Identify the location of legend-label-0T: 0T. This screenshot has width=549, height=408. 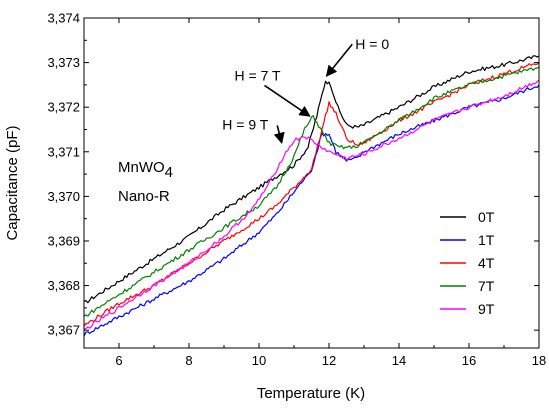
(486, 217).